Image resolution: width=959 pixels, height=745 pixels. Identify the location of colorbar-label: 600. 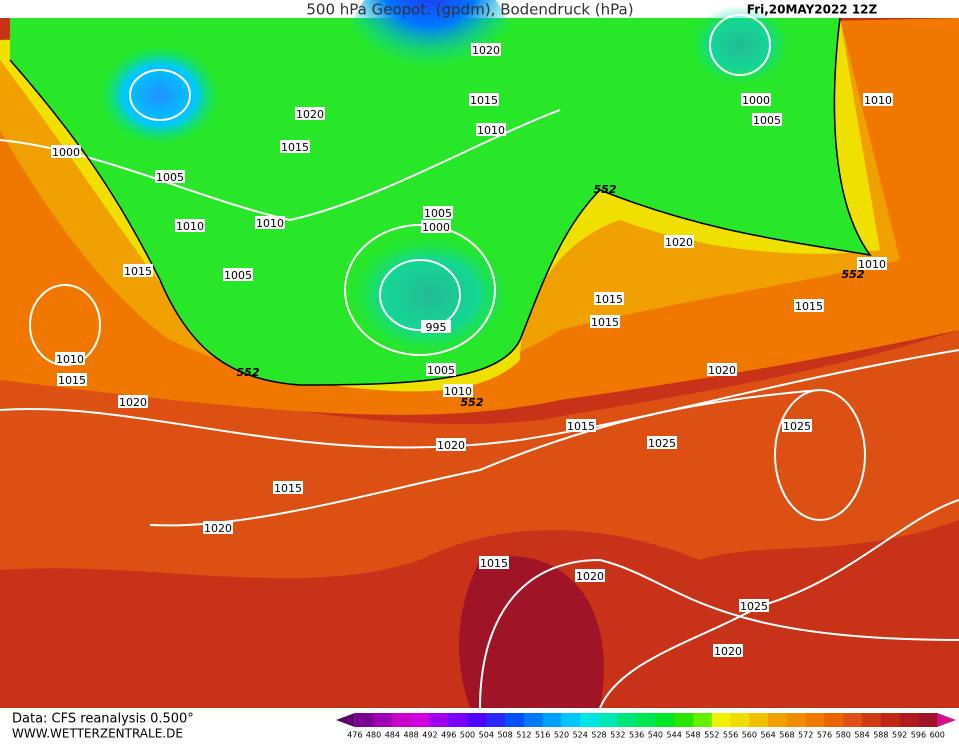
(937, 735).